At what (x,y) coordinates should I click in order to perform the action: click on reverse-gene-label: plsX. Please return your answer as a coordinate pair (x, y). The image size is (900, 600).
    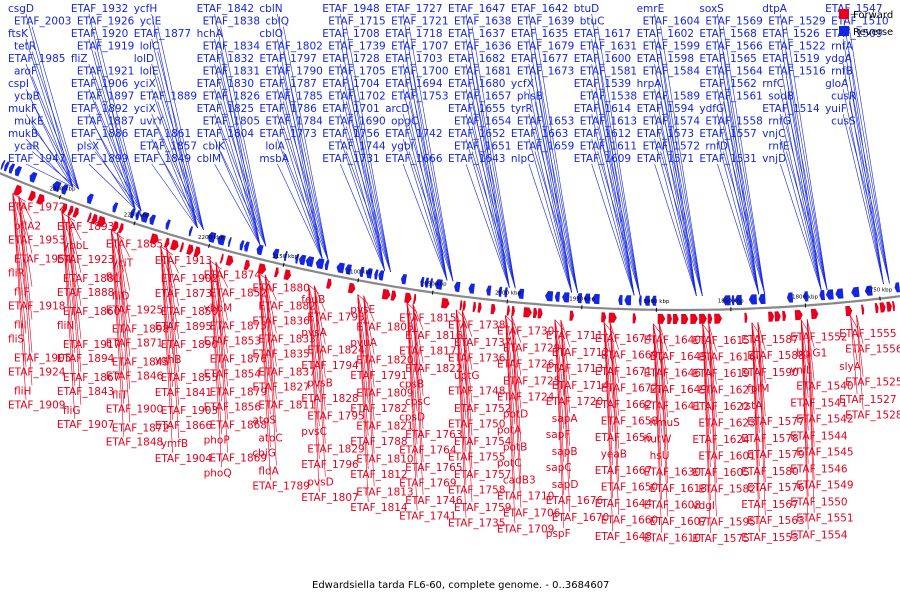
    Looking at the image, I should click on (88, 147).